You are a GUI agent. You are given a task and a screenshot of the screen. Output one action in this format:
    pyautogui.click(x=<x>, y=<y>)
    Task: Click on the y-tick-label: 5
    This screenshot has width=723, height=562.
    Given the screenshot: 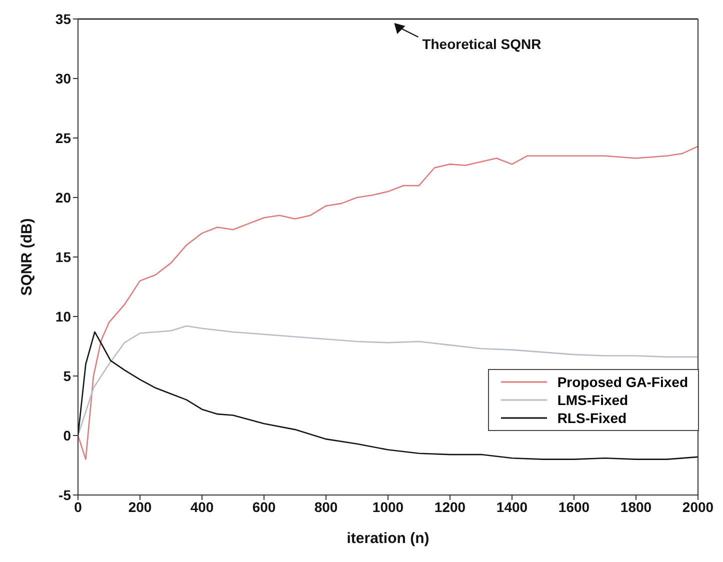 What is the action you would take?
    pyautogui.click(x=67, y=376)
    